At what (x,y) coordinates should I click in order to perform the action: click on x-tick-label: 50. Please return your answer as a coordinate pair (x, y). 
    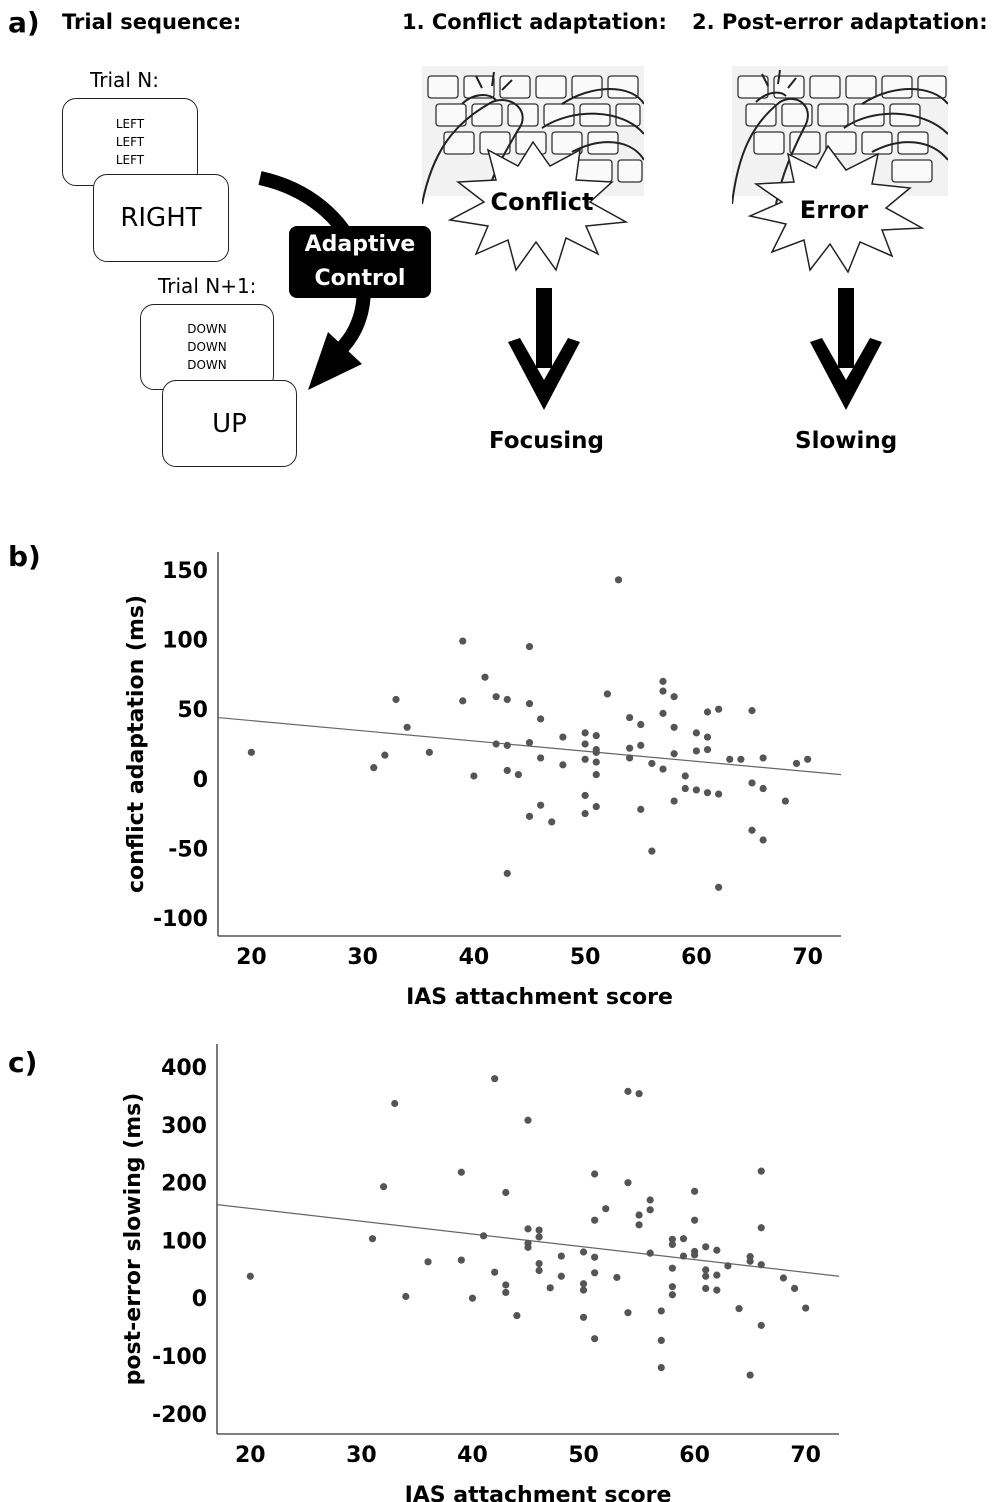
    Looking at the image, I should click on (585, 957).